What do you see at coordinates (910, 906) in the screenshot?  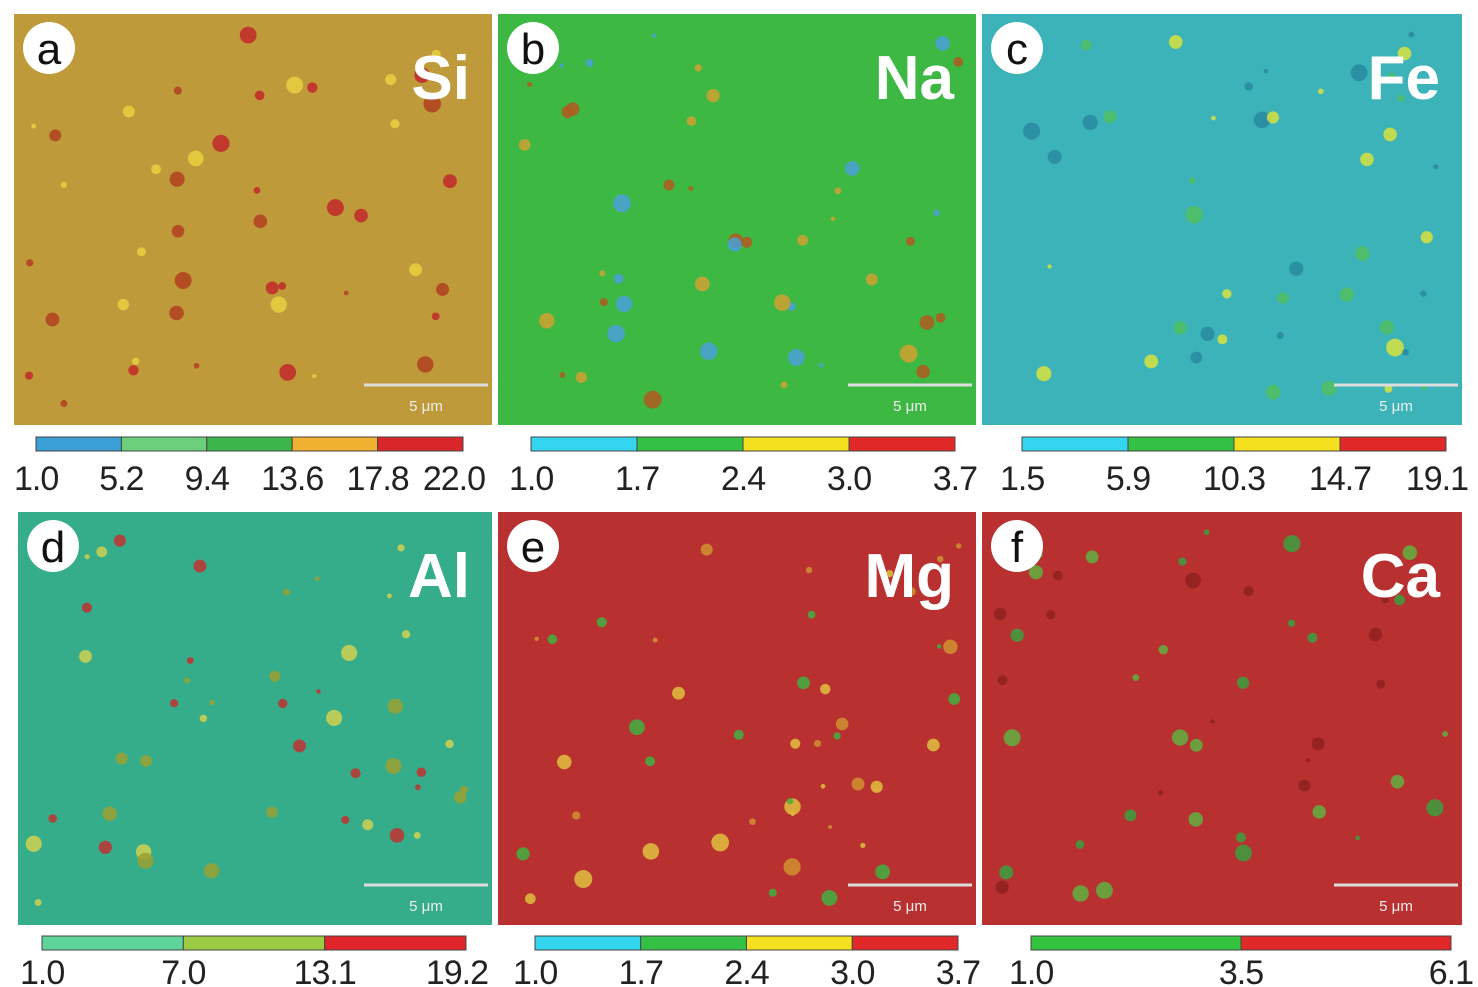 I see `scale-label: 5 μm` at bounding box center [910, 906].